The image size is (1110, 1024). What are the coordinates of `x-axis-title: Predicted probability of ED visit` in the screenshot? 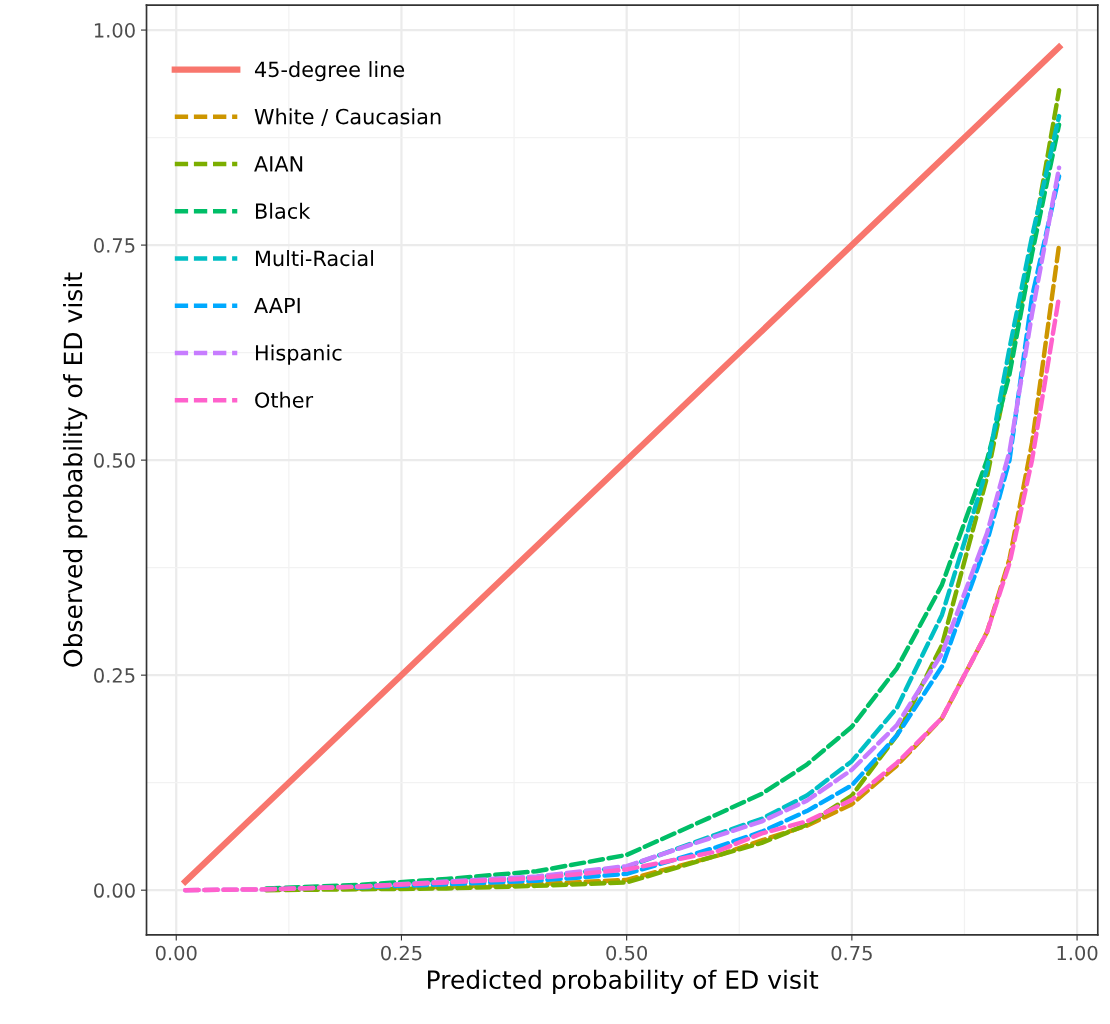 It's located at (623, 981).